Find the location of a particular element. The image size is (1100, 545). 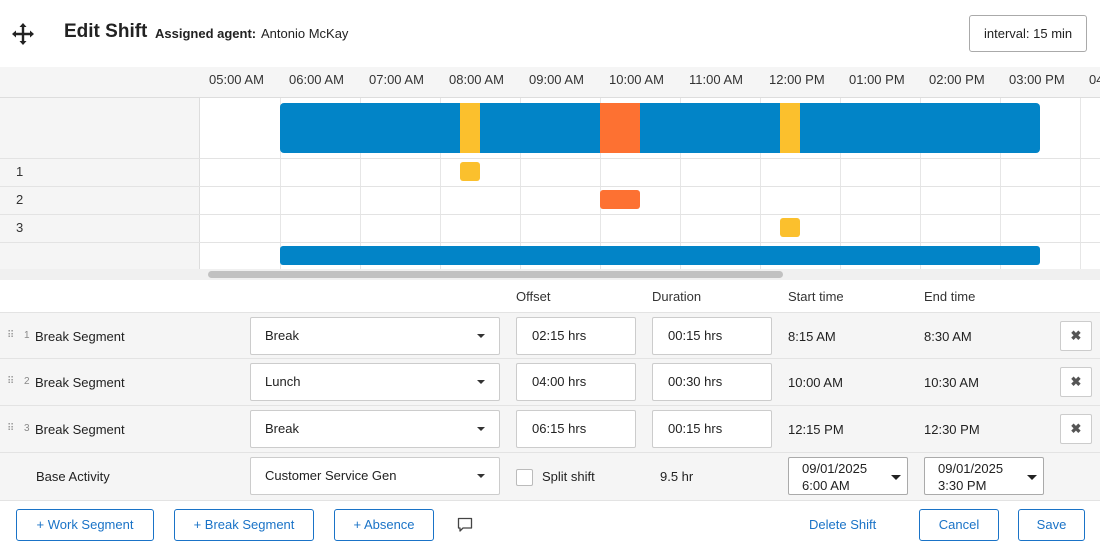

offset-input: 02:15 hrs is located at coordinates (576, 336).